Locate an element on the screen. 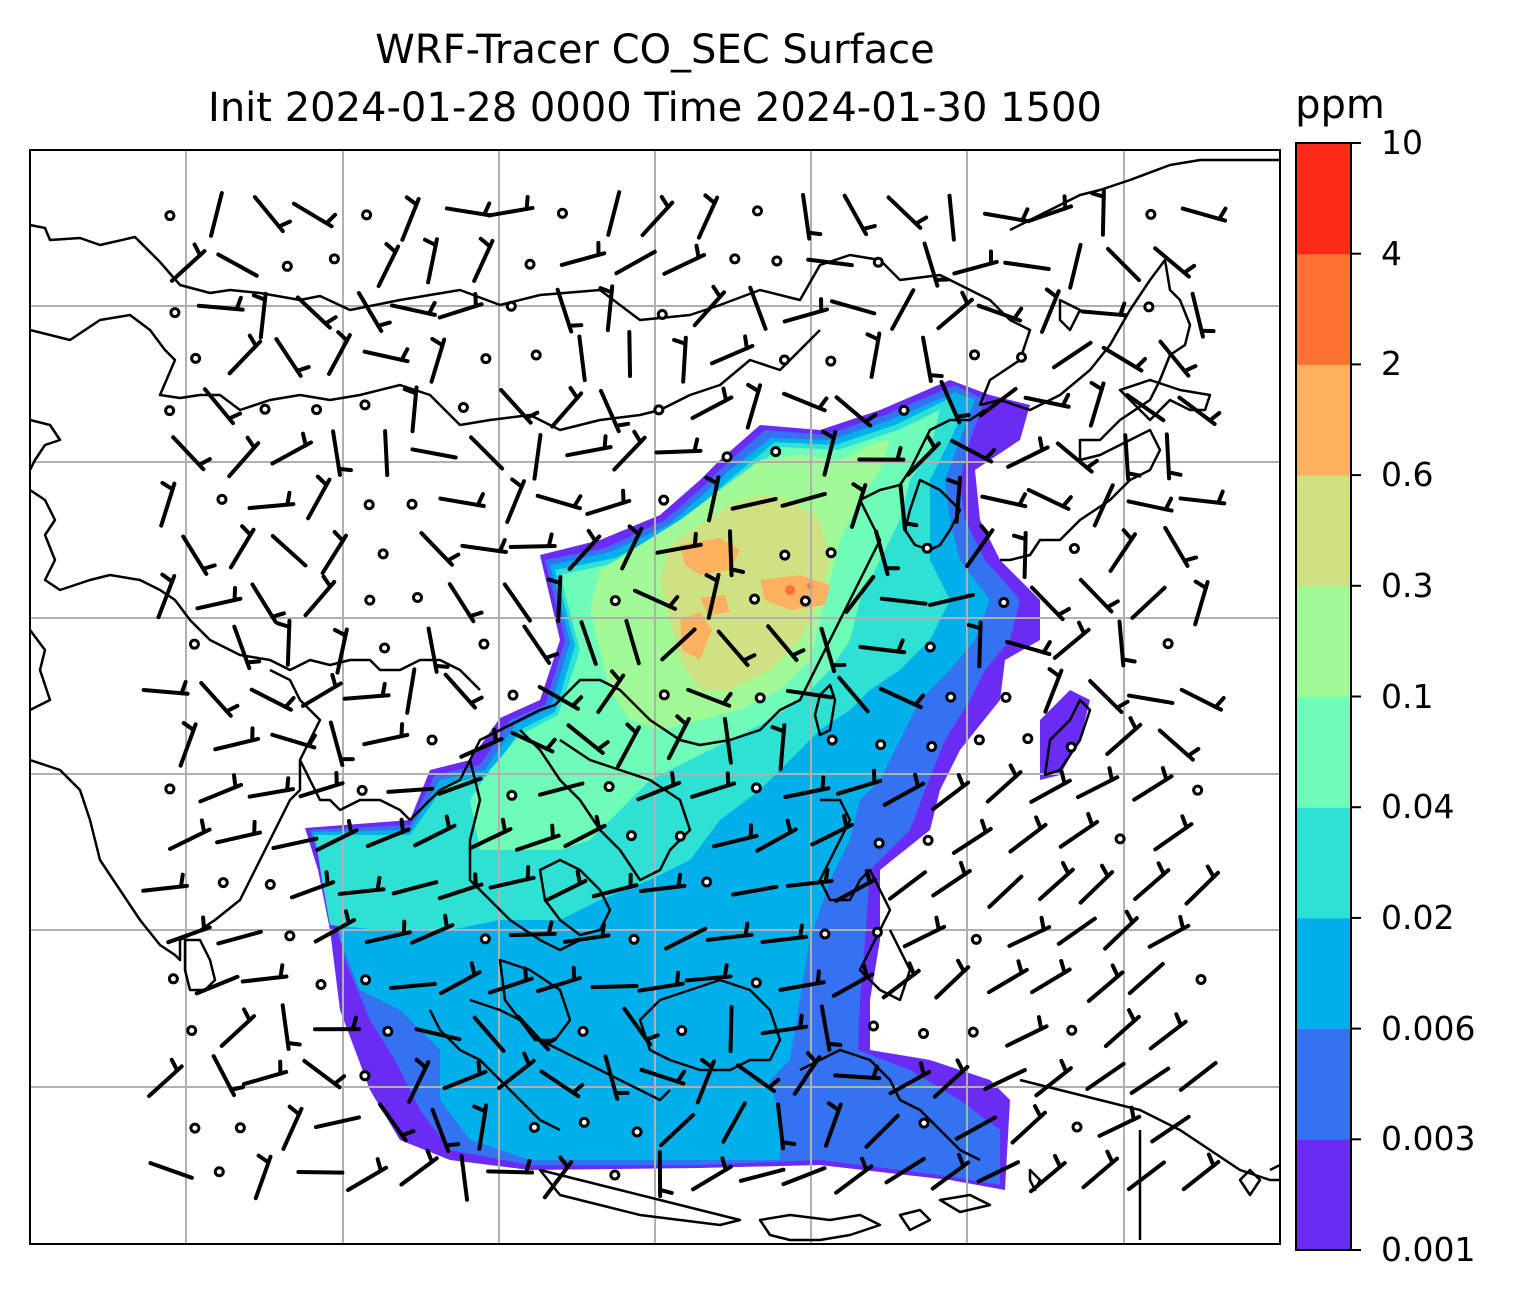 This screenshot has height=1306, width=1528. colorbar-tick-label: 4 is located at coordinates (1391, 253).